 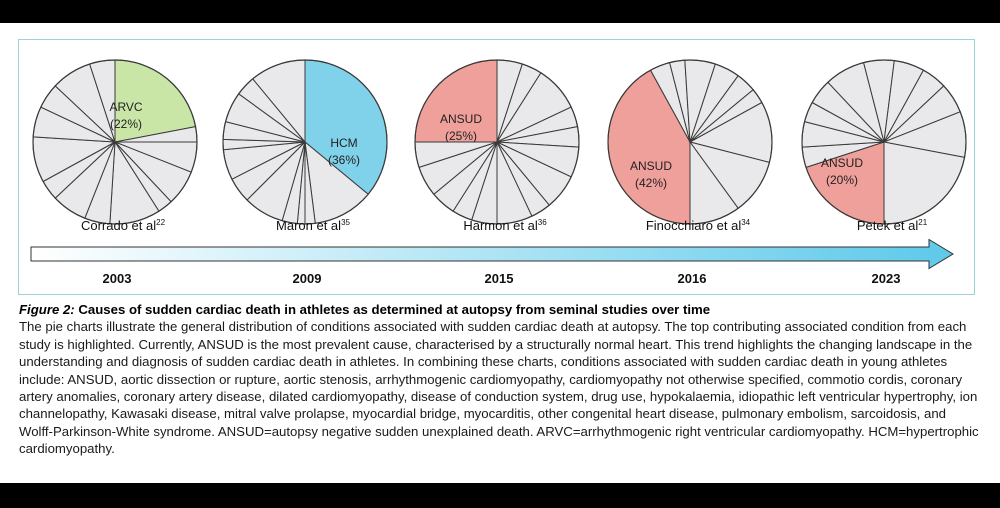 I want to click on pie-chart: HCM (36%), so click(x=305, y=142).